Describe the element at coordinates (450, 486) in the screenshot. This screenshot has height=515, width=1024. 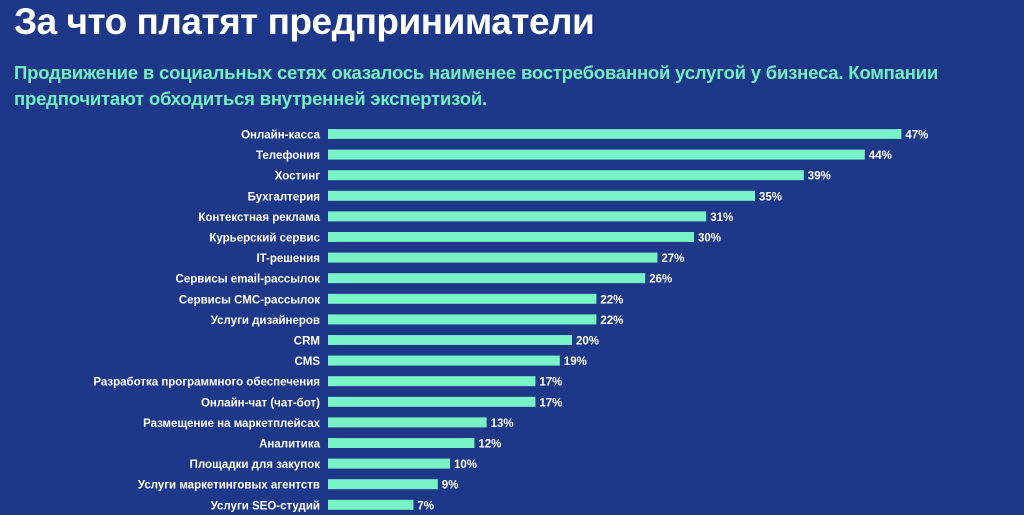
I see `value-label: 9%` at that location.